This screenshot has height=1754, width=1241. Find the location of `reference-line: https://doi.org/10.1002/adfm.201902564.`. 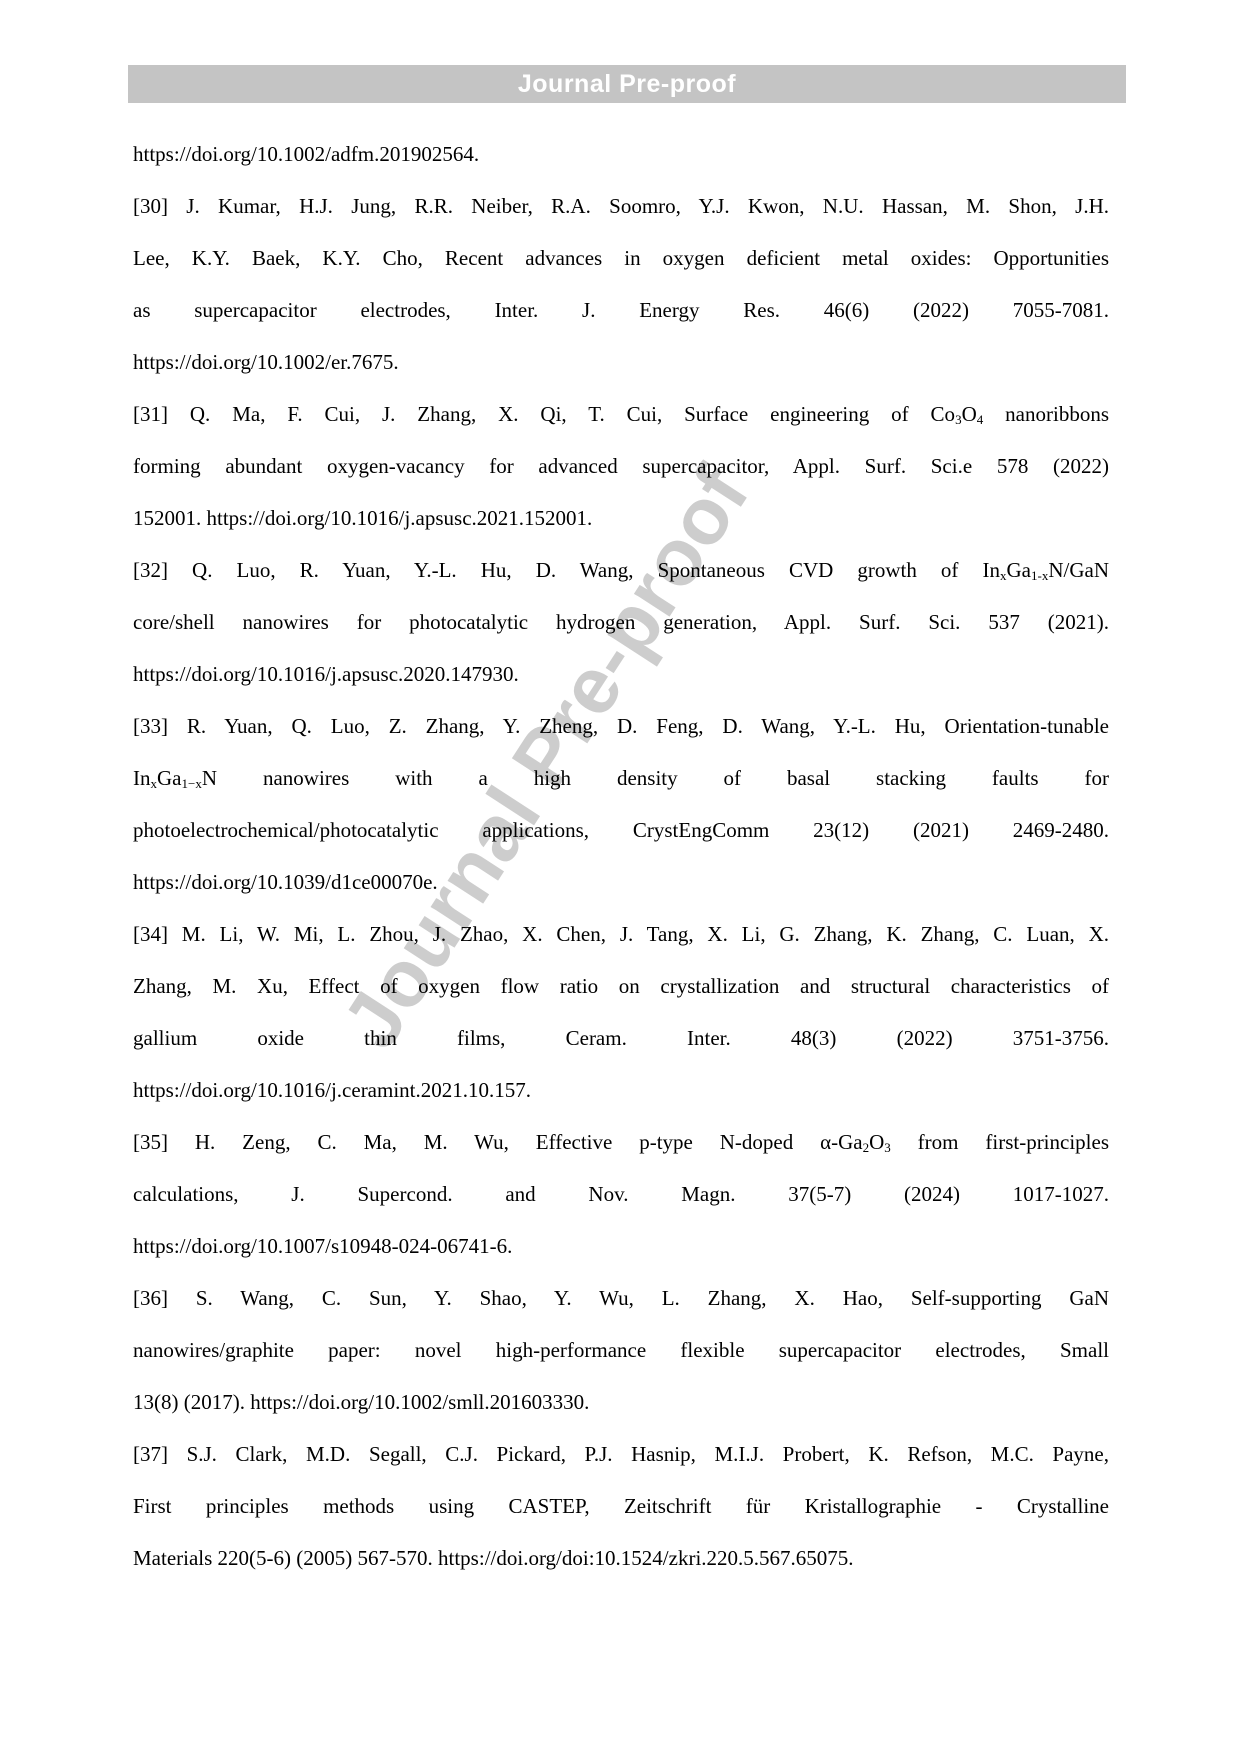

reference-line: https://doi.org/10.1002/adfm.201902564. is located at coordinates (306, 154).